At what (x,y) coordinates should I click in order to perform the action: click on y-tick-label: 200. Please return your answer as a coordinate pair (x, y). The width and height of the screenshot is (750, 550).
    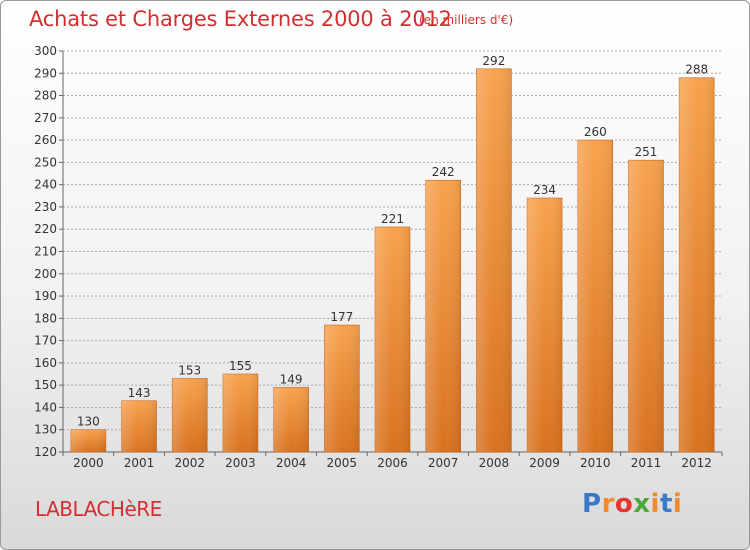
    Looking at the image, I should click on (45, 274).